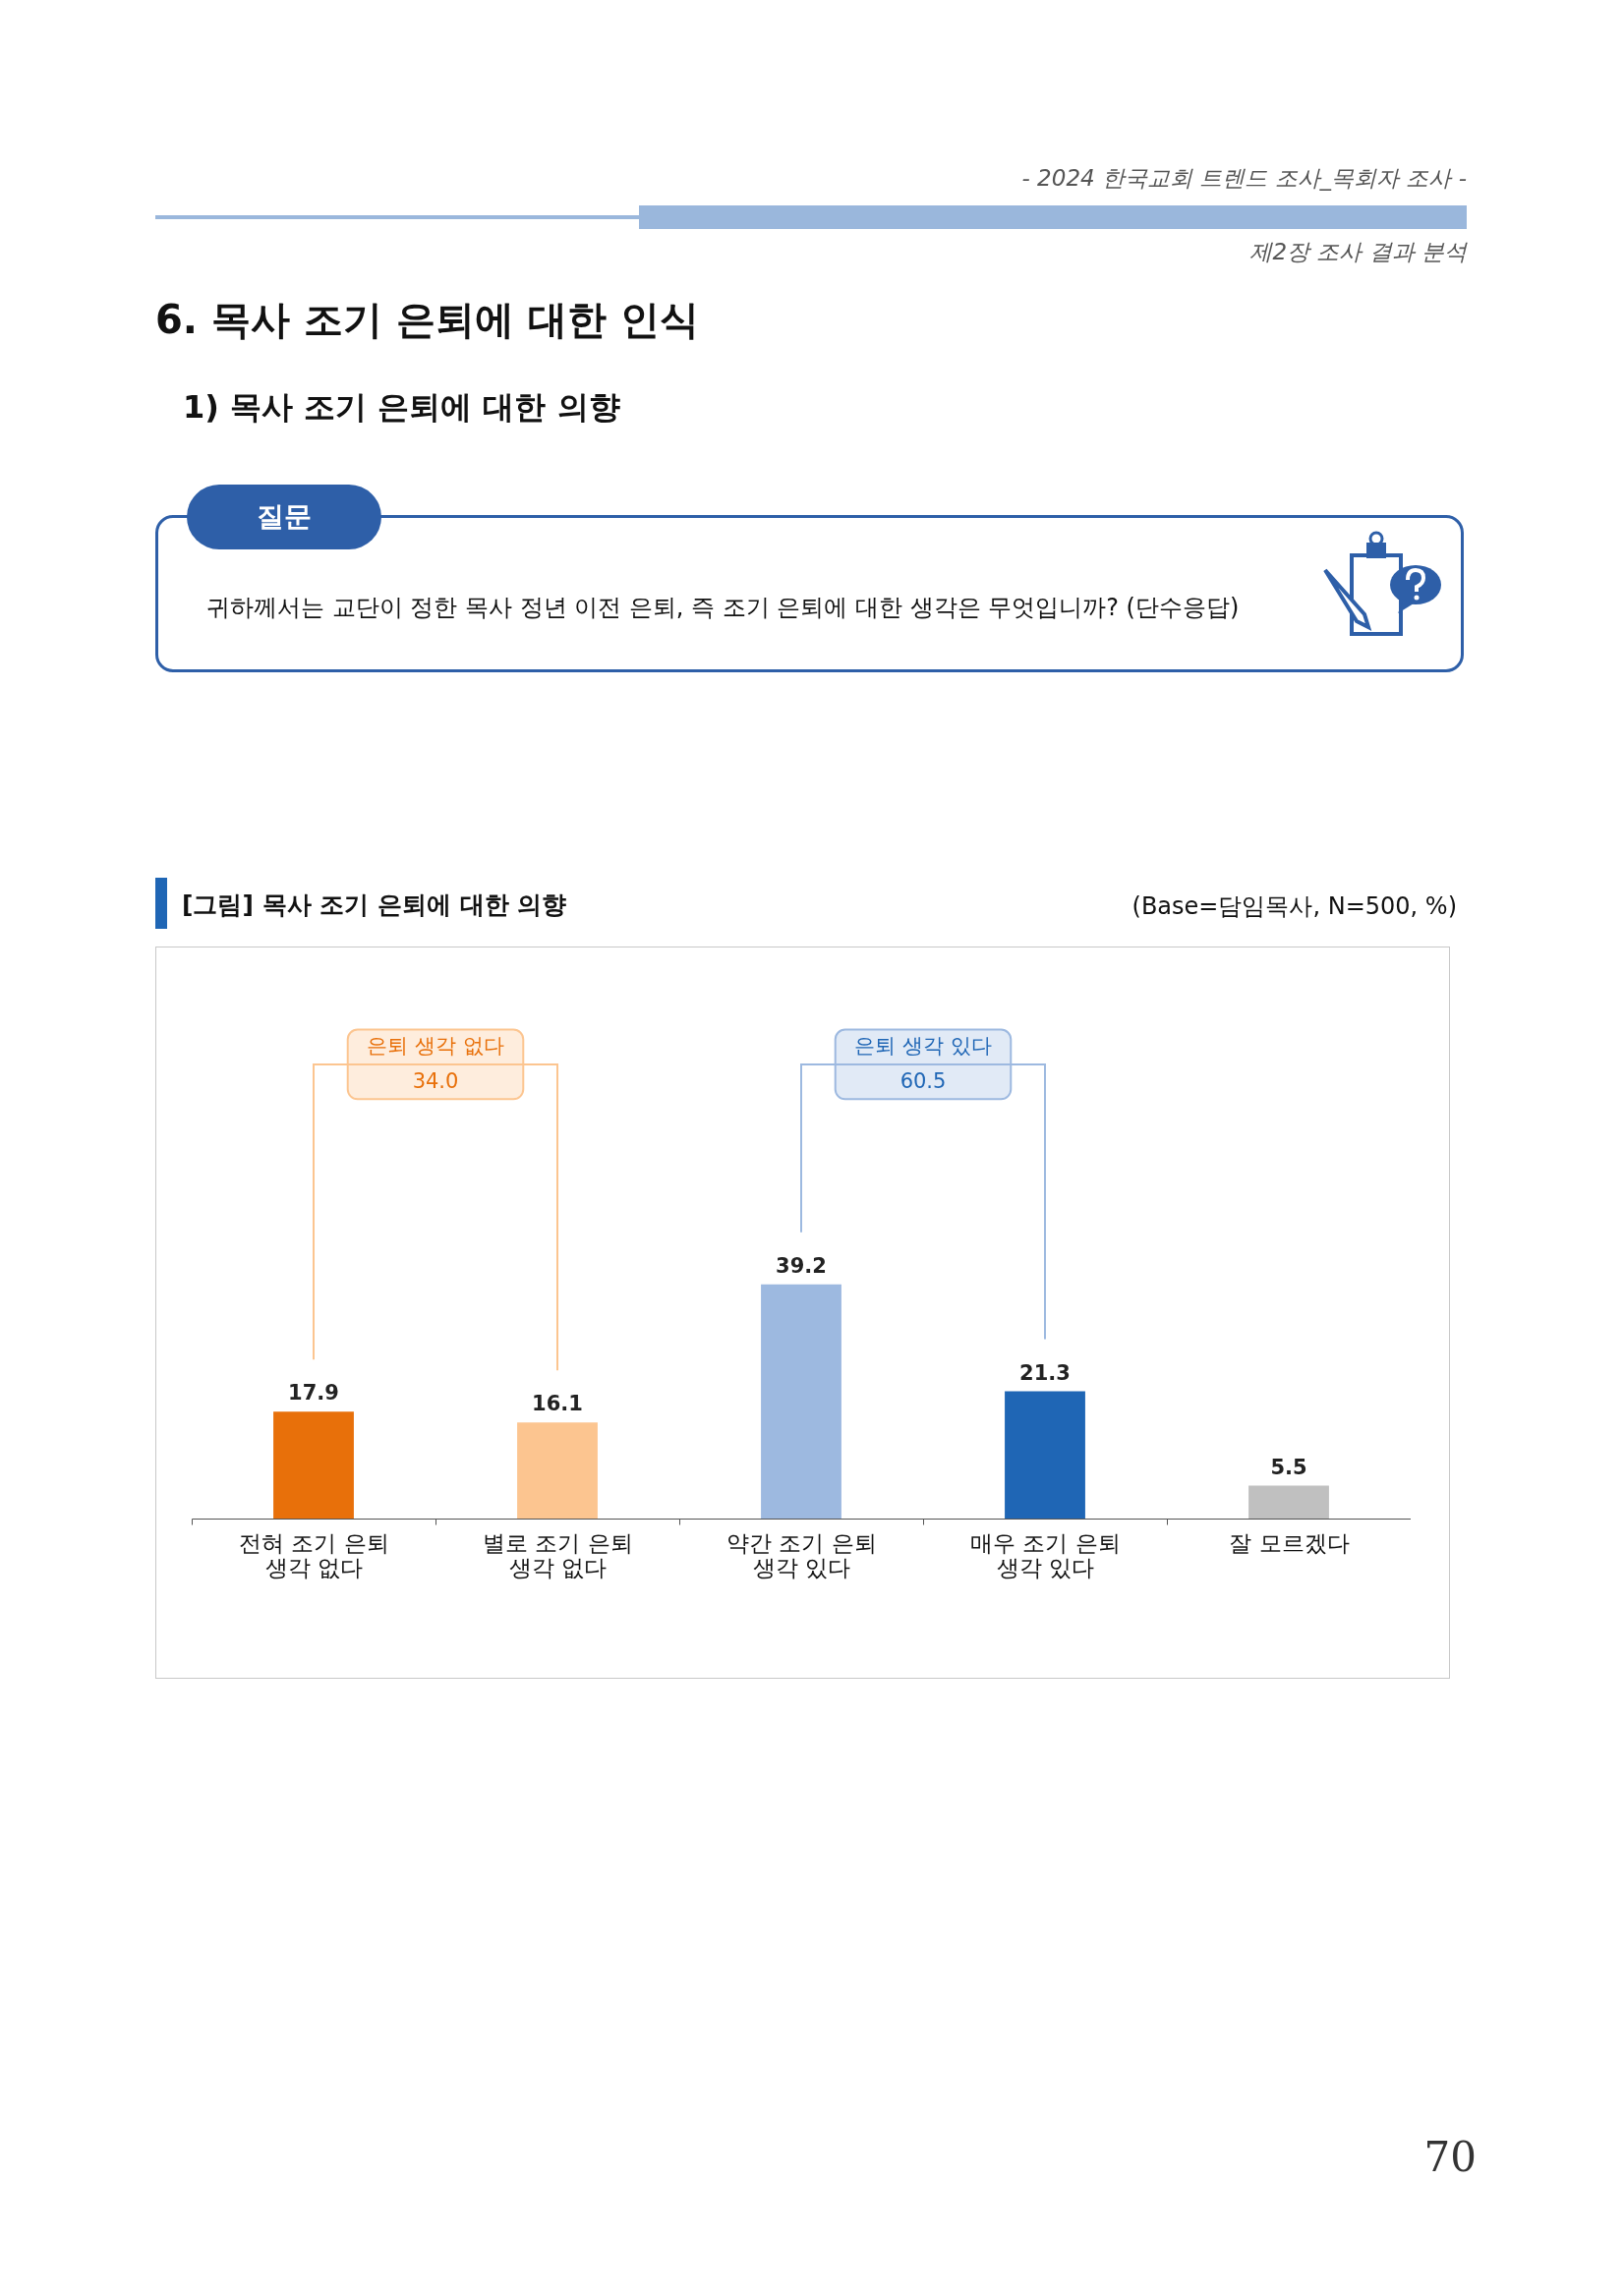 Image resolution: width=1624 pixels, height=2296 pixels. Describe the element at coordinates (1294, 907) in the screenshot. I see `chart-subtitle: (Base=담임목사, N=500, %)` at that location.